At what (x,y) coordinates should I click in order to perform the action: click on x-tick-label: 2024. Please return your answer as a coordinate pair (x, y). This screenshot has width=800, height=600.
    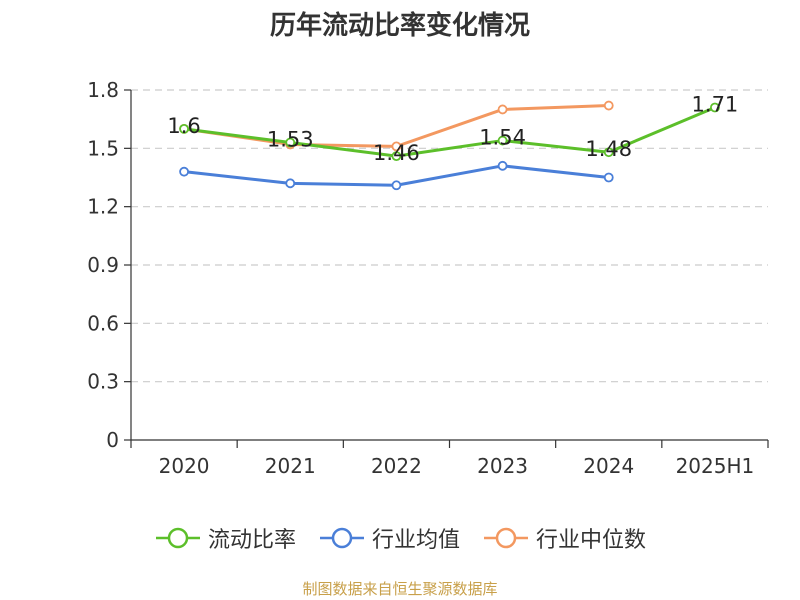
    Looking at the image, I should click on (608, 466).